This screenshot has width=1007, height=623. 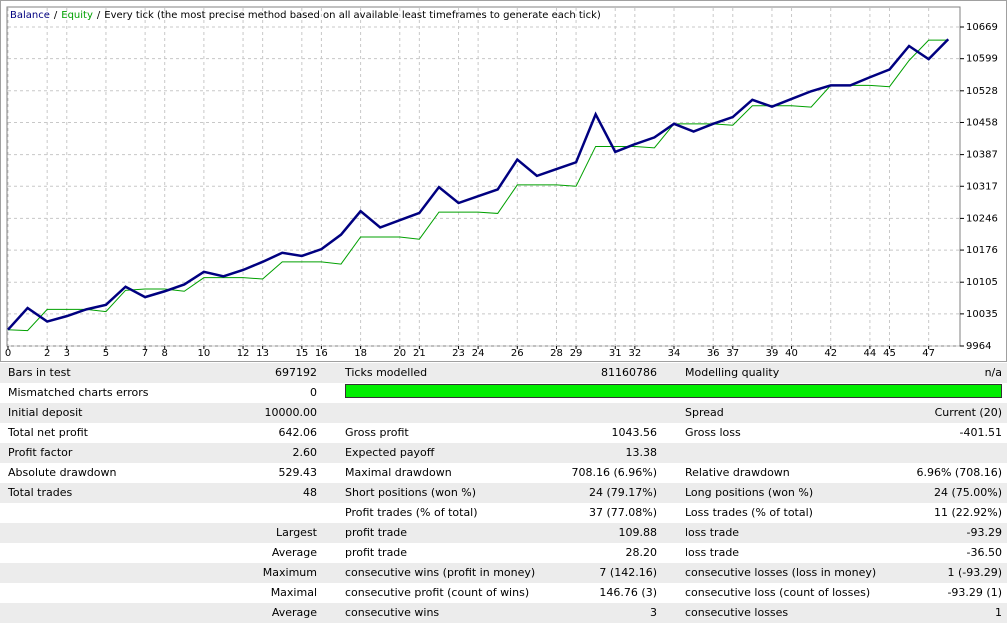 I want to click on y-tick-label: 10458, so click(x=982, y=122).